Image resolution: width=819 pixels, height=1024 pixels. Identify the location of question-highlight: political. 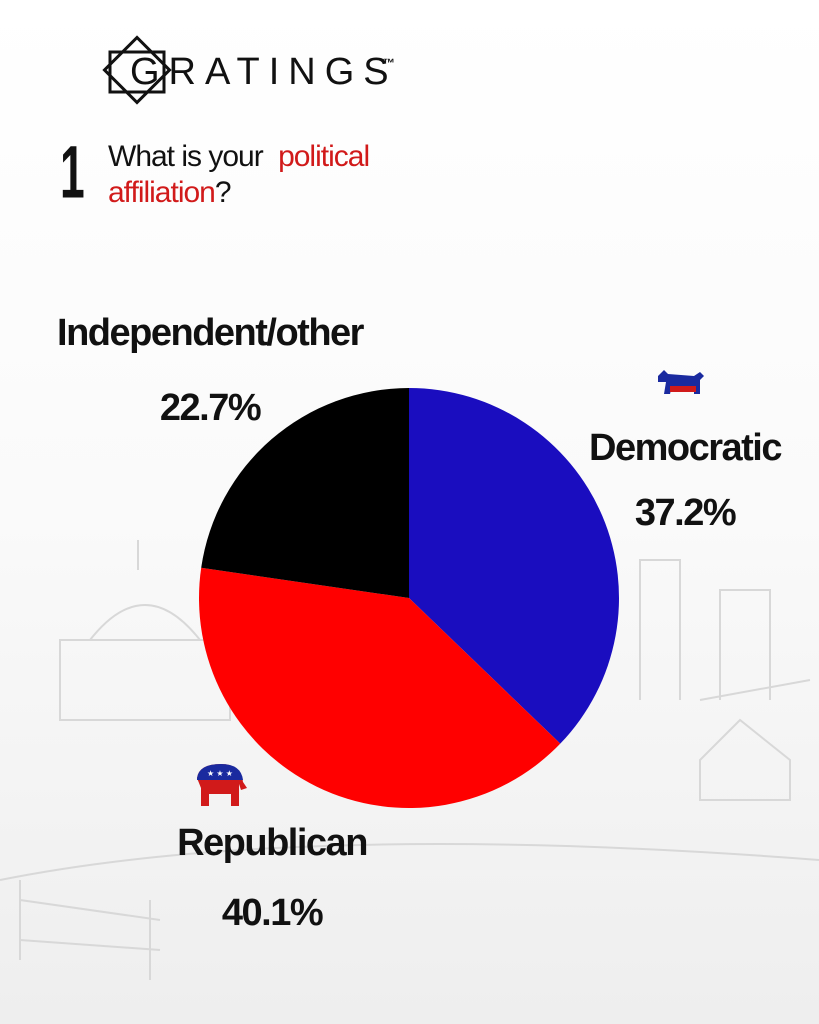
(323, 156).